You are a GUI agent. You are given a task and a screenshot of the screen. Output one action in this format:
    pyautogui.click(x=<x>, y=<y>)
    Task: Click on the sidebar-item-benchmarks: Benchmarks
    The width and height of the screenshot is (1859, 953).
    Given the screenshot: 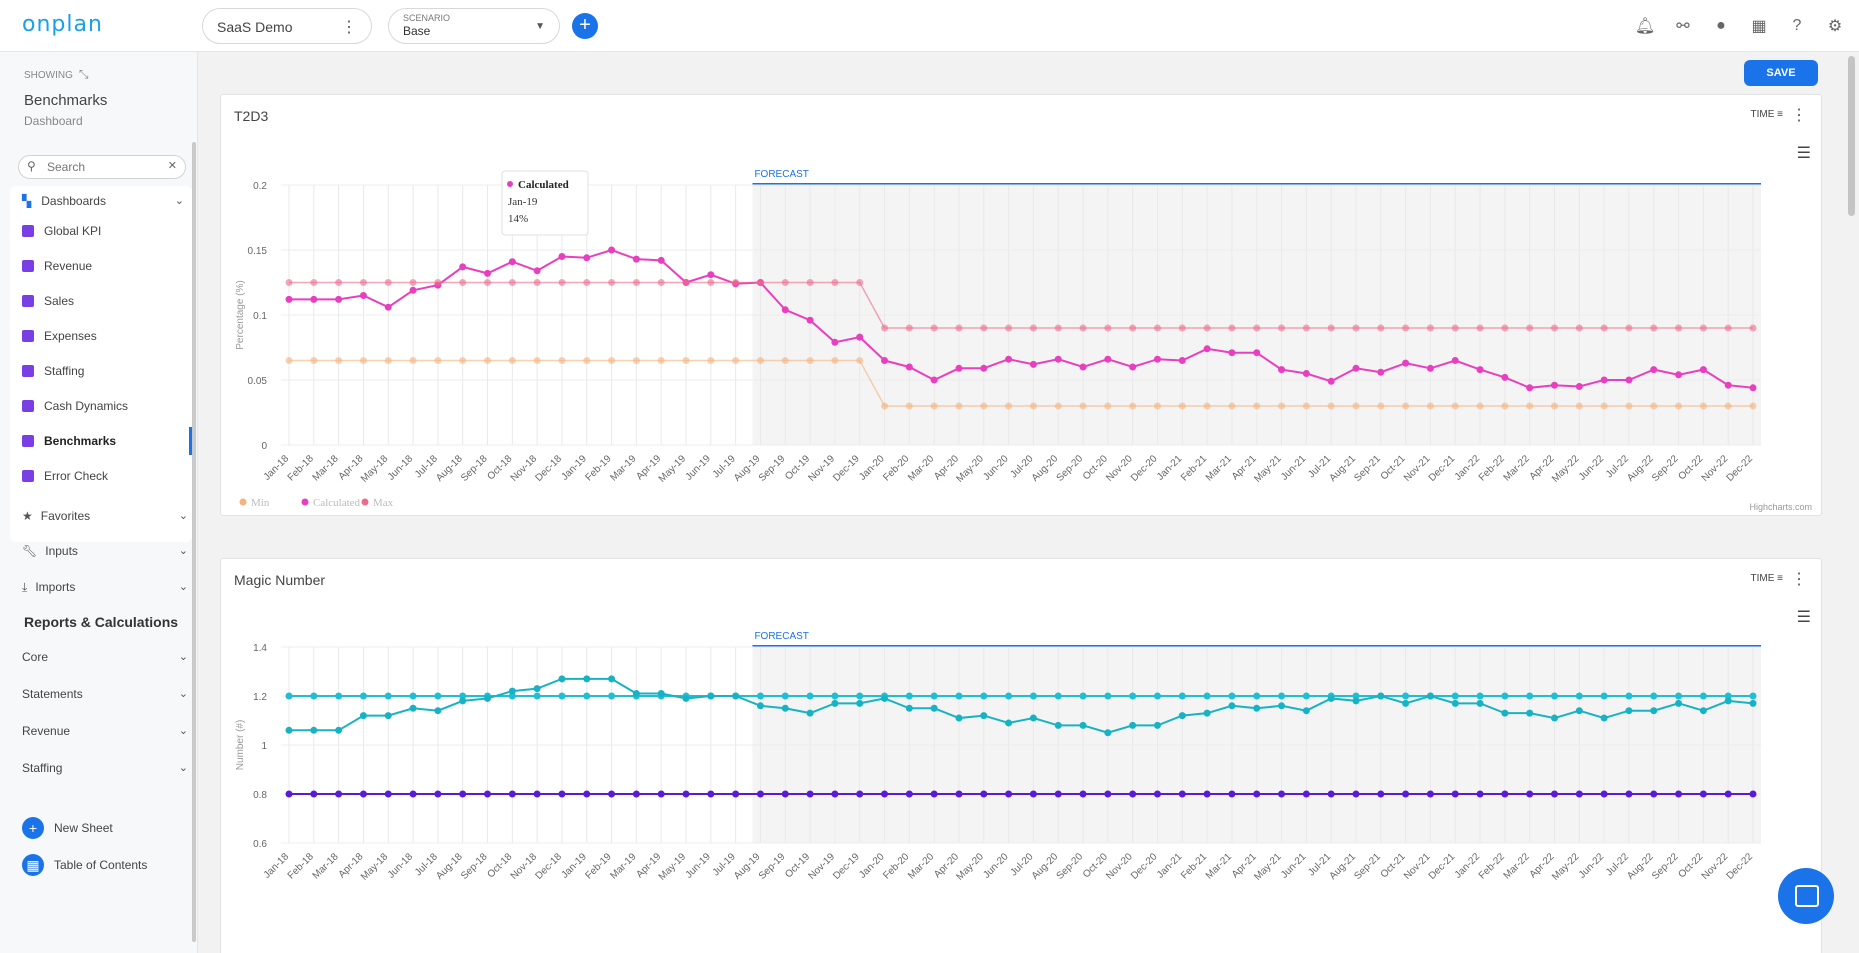 What is the action you would take?
    pyautogui.click(x=107, y=441)
    